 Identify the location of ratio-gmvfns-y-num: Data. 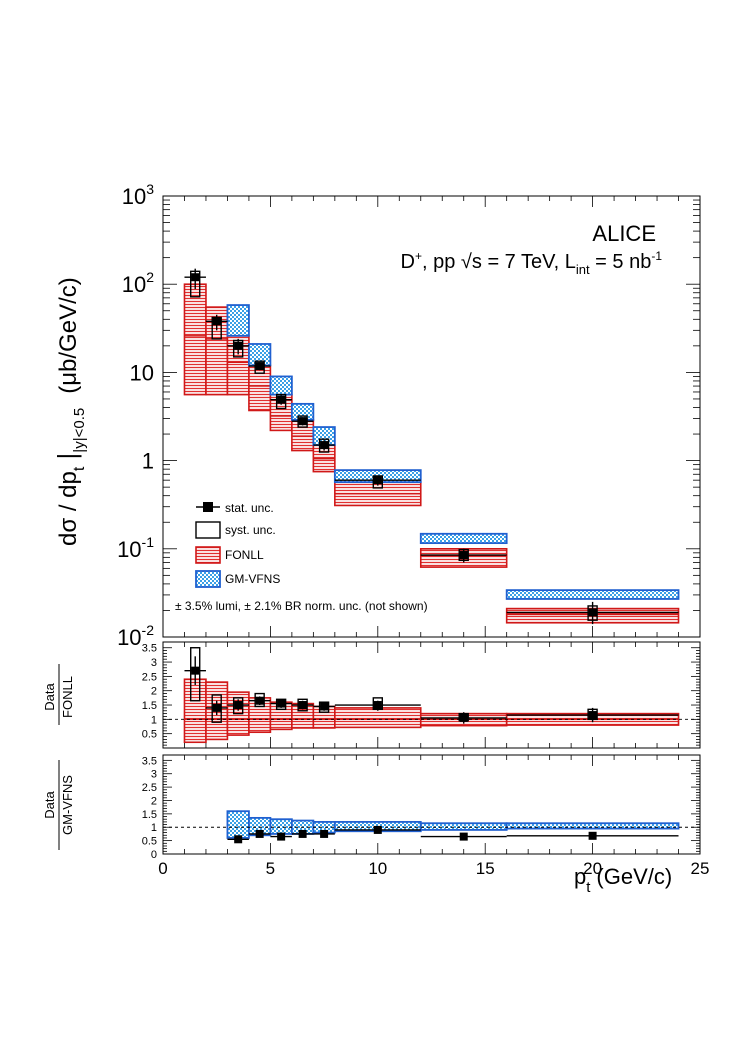
(49, 805).